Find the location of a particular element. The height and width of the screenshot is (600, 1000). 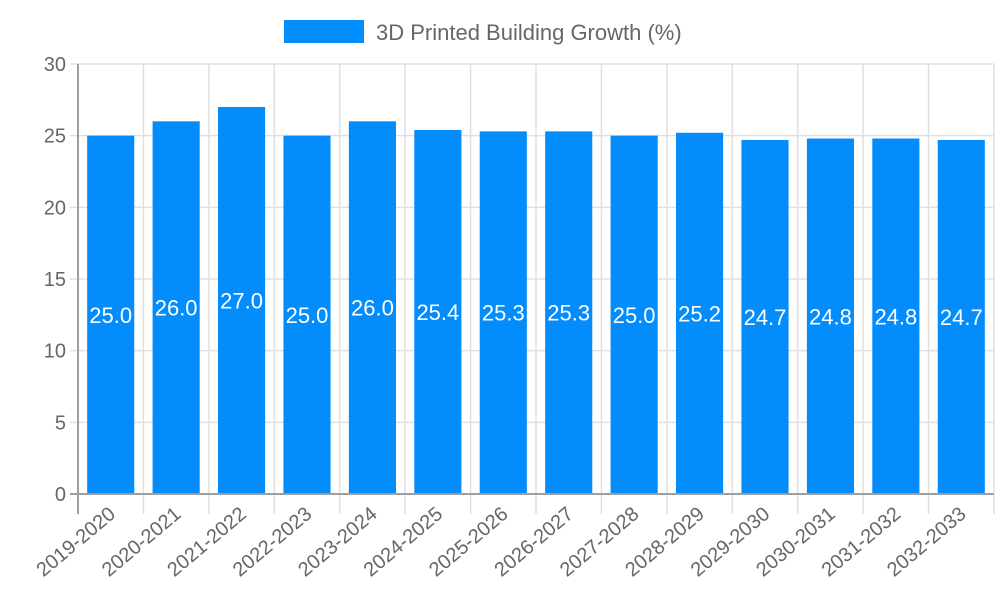

data-label: 25.4 is located at coordinates (437, 312).